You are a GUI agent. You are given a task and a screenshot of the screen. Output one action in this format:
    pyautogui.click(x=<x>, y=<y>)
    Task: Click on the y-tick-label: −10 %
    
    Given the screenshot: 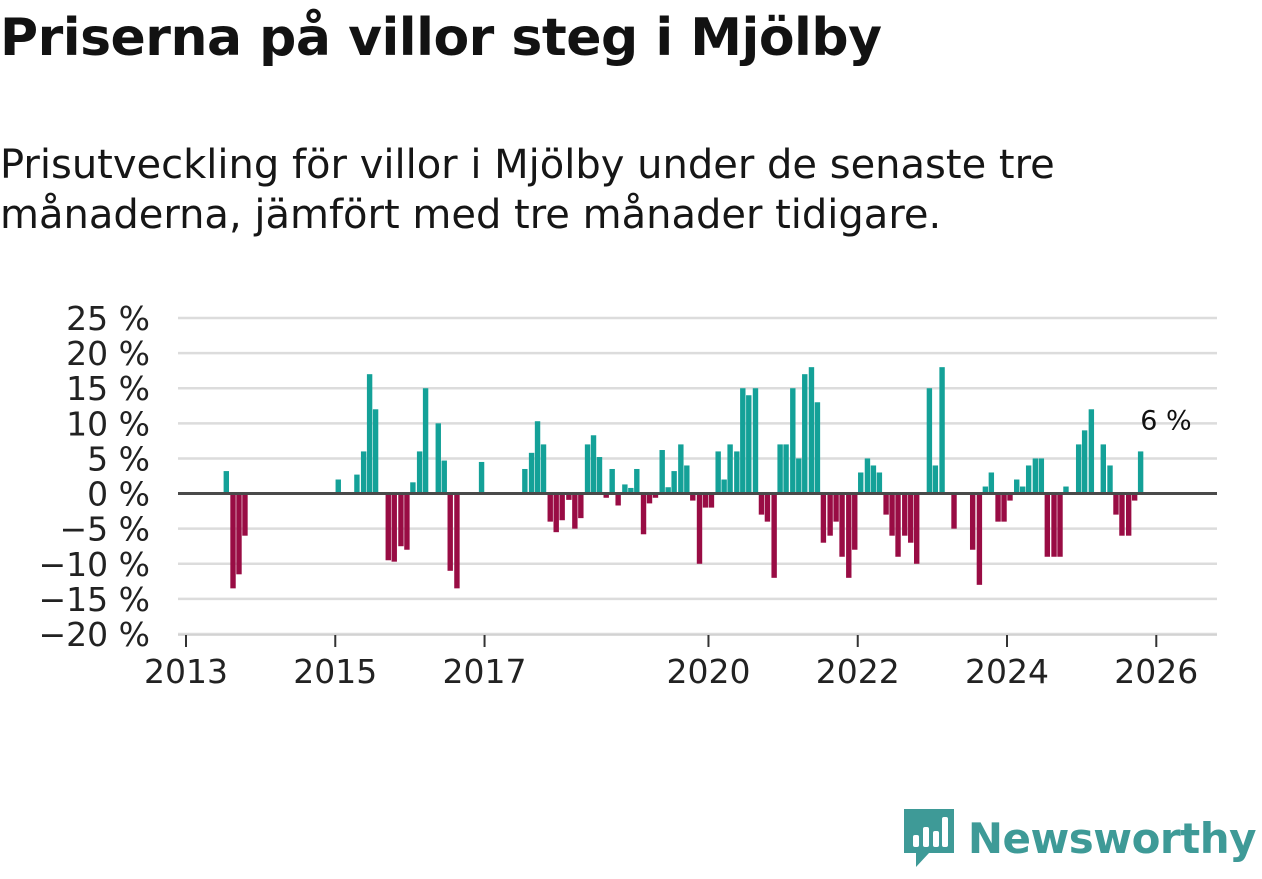 What is the action you would take?
    pyautogui.click(x=95, y=564)
    